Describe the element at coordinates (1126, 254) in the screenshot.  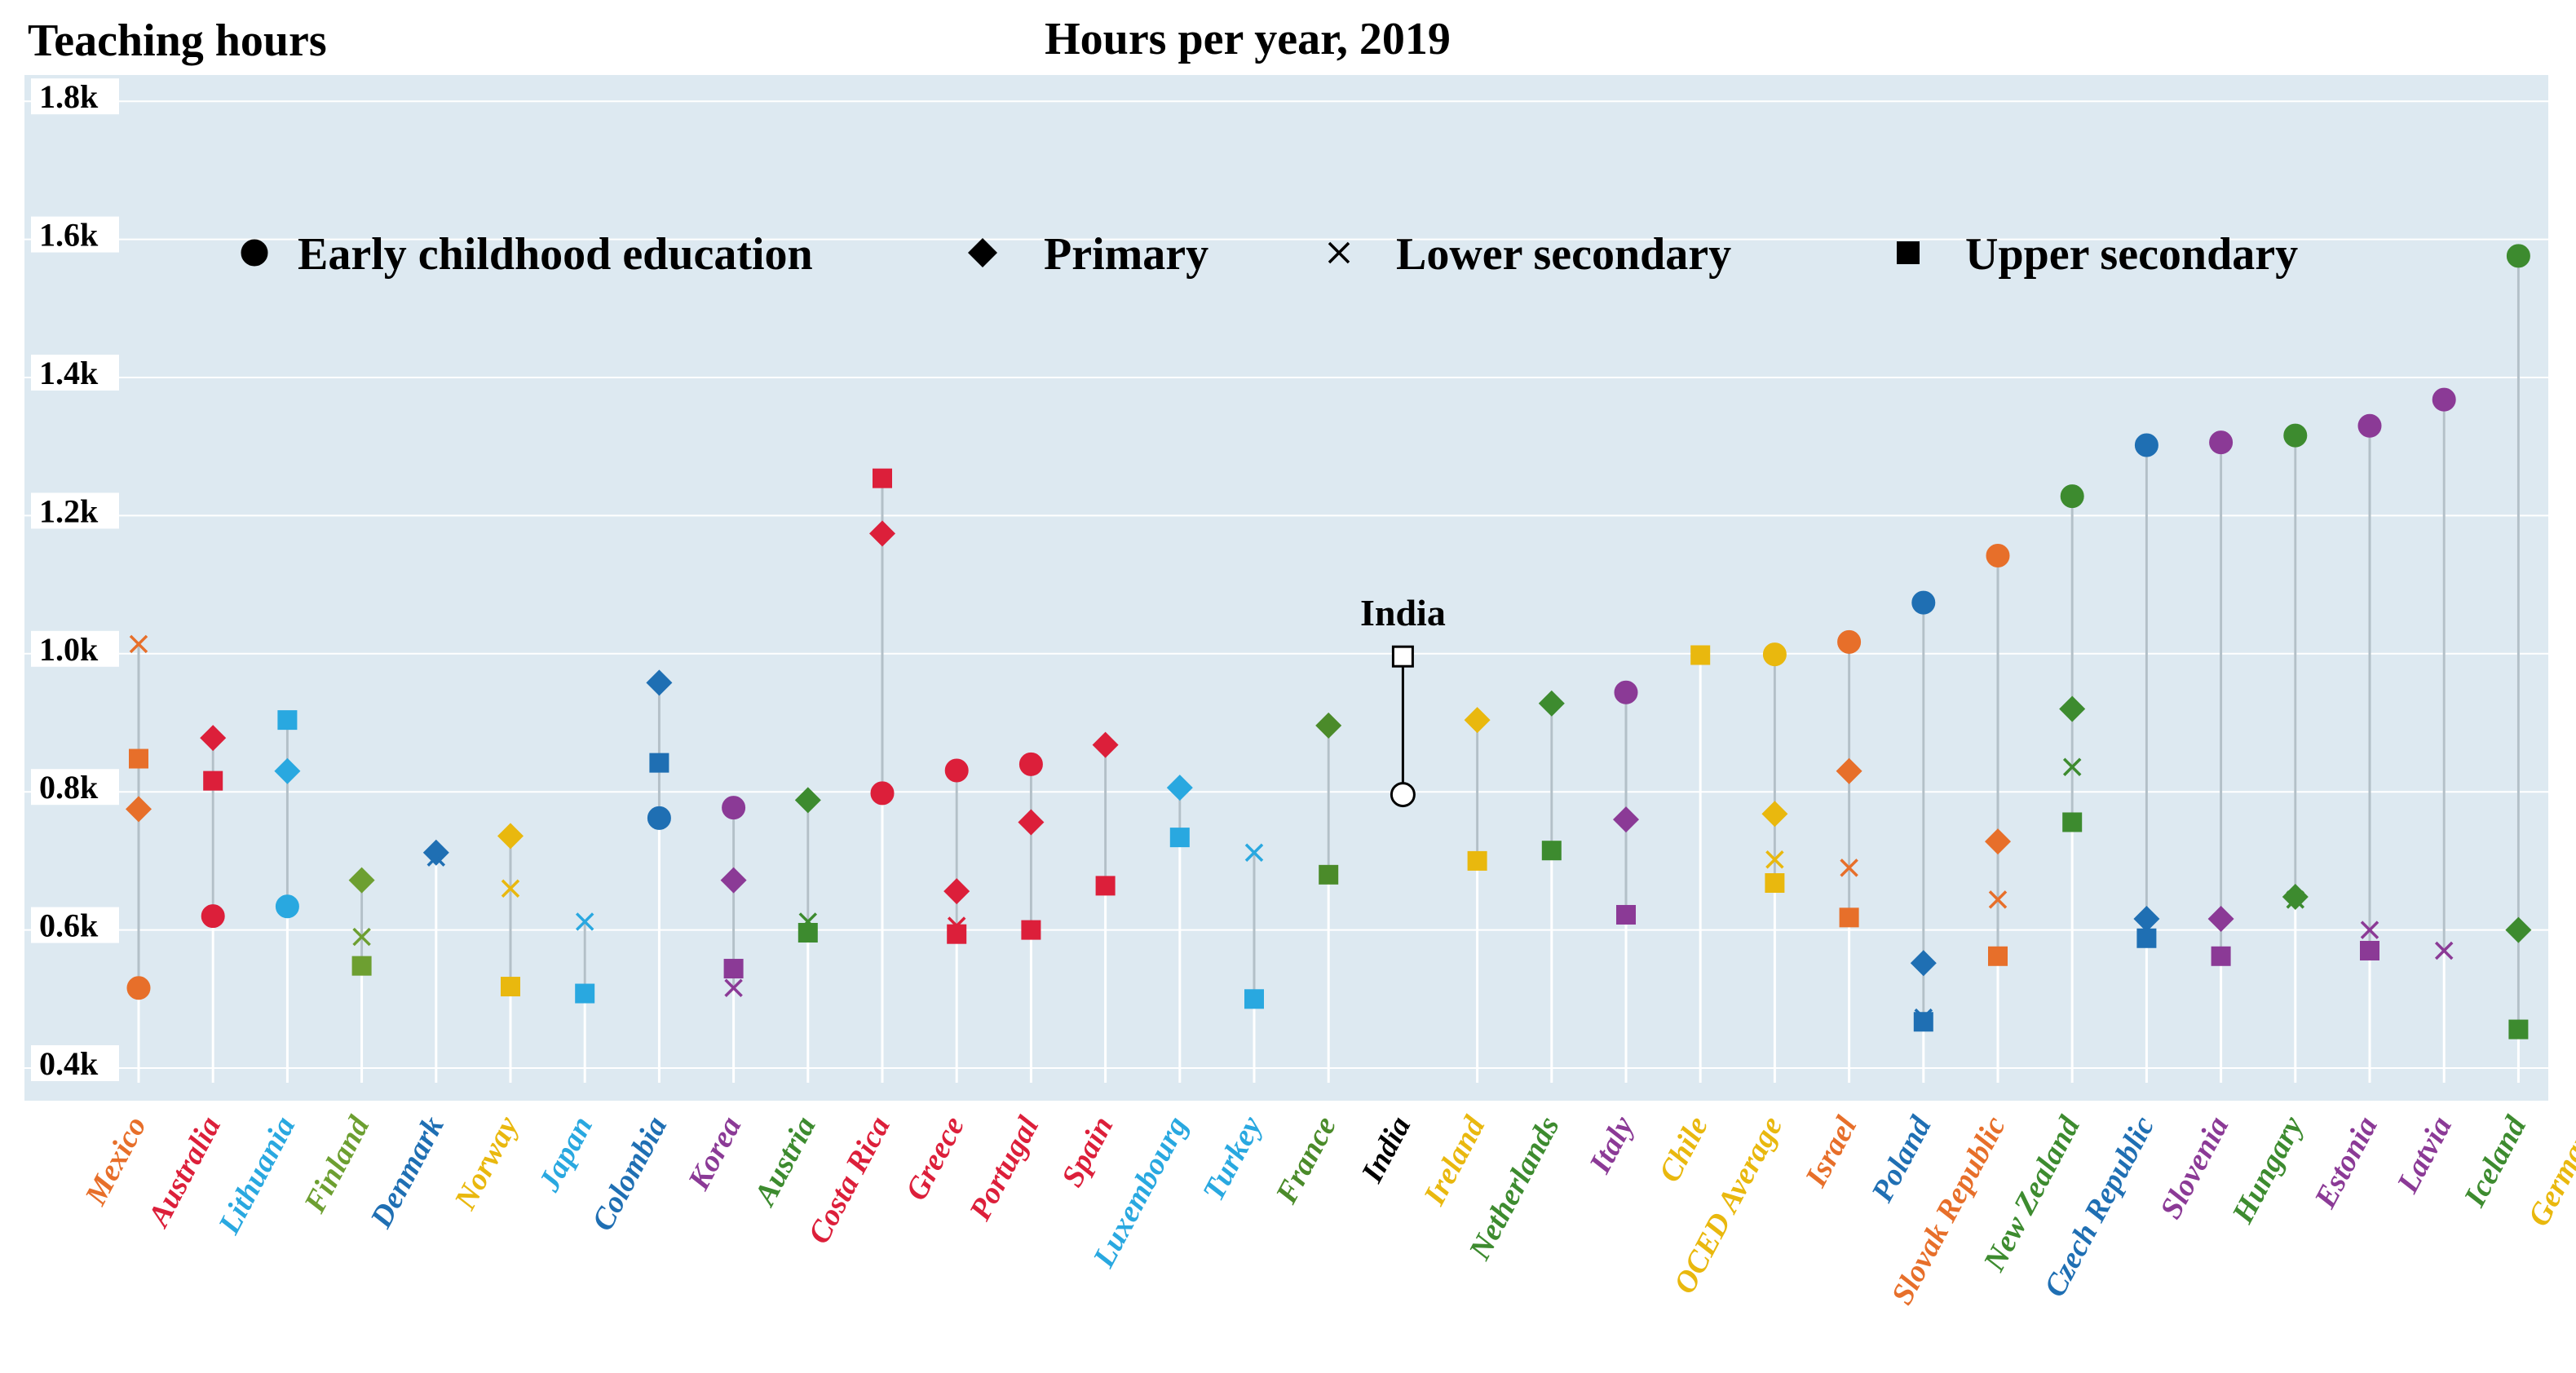
I see `legend-label: Primary` at that location.